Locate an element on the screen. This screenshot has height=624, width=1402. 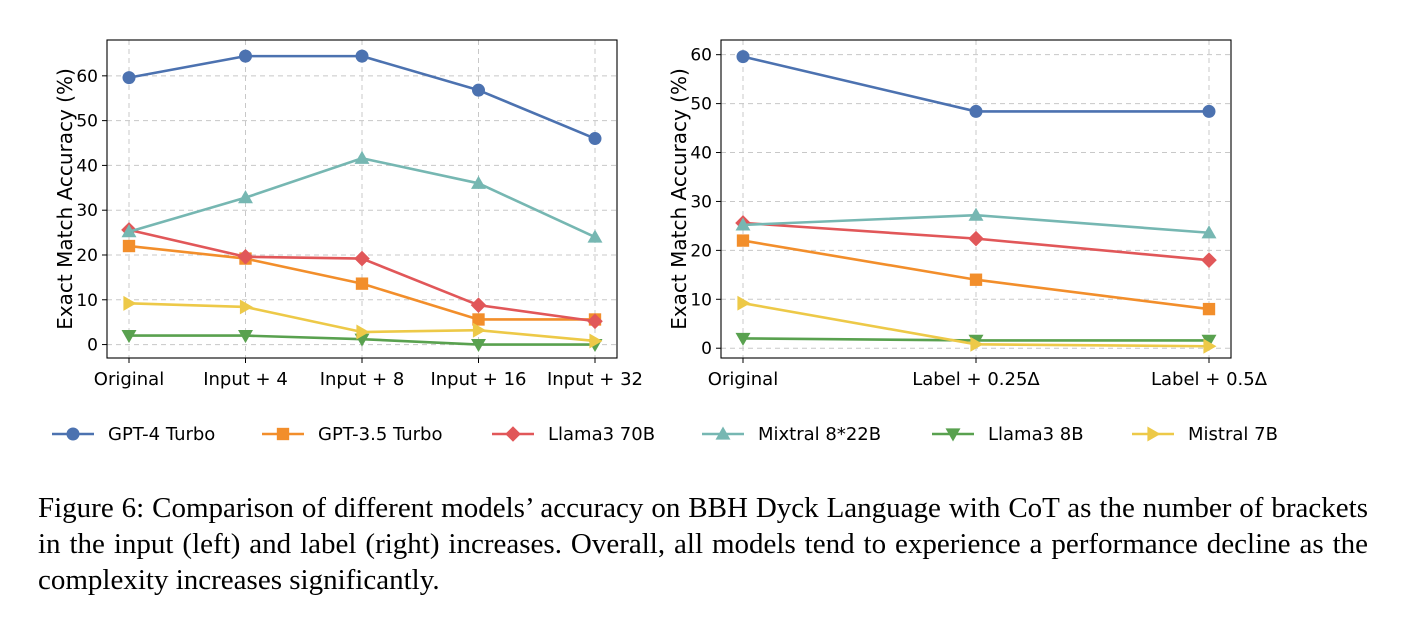
legend-entry-gpt-4-turbo: GPT-4 Turbo is located at coordinates (133, 434).